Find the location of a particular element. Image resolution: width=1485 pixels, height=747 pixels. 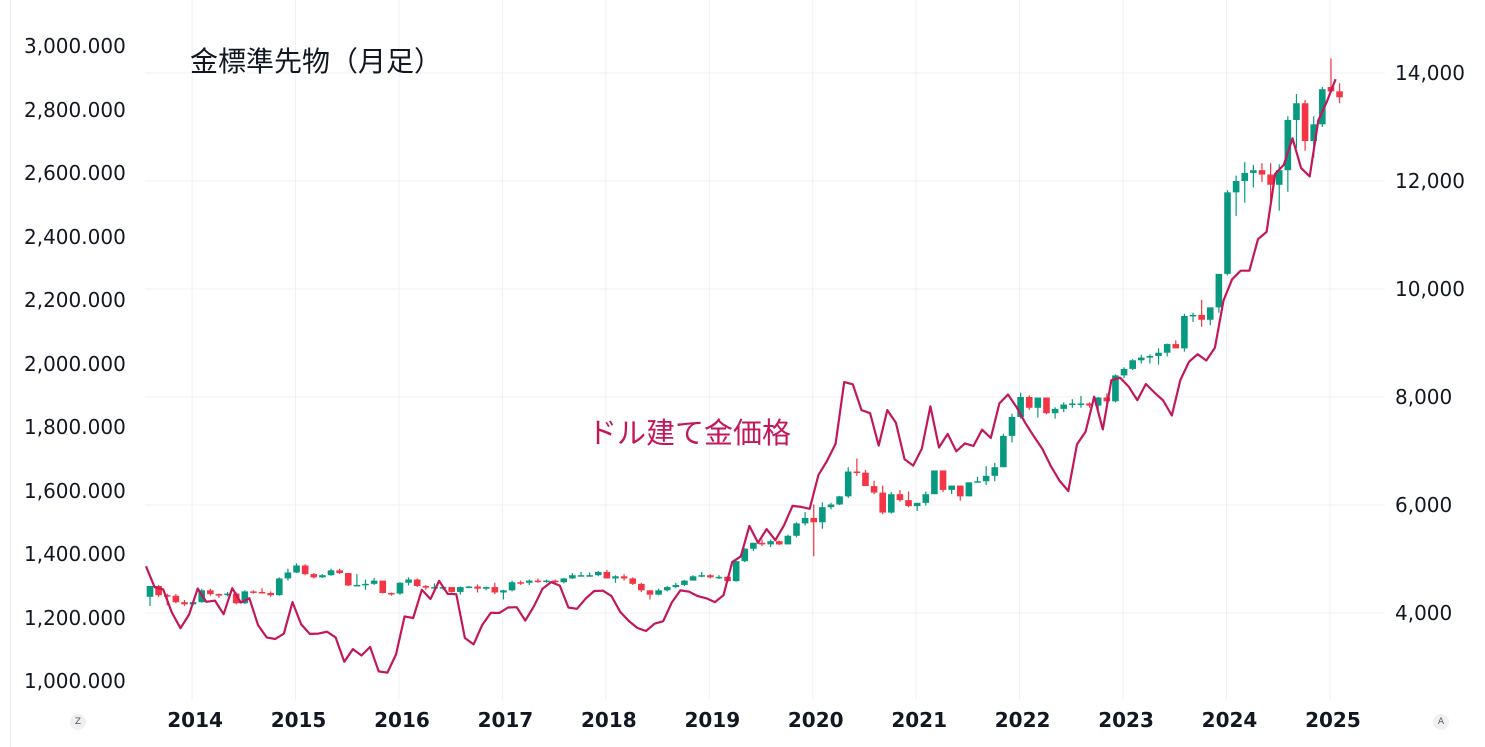

left-axis-tick-label: 1,200.000 is located at coordinates (75, 617).